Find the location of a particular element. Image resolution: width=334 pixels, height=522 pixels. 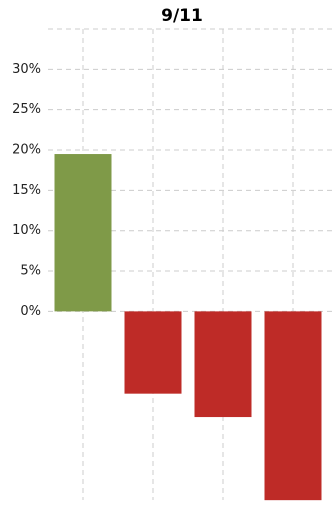

y-tick-label: 30% is located at coordinates (26, 69).